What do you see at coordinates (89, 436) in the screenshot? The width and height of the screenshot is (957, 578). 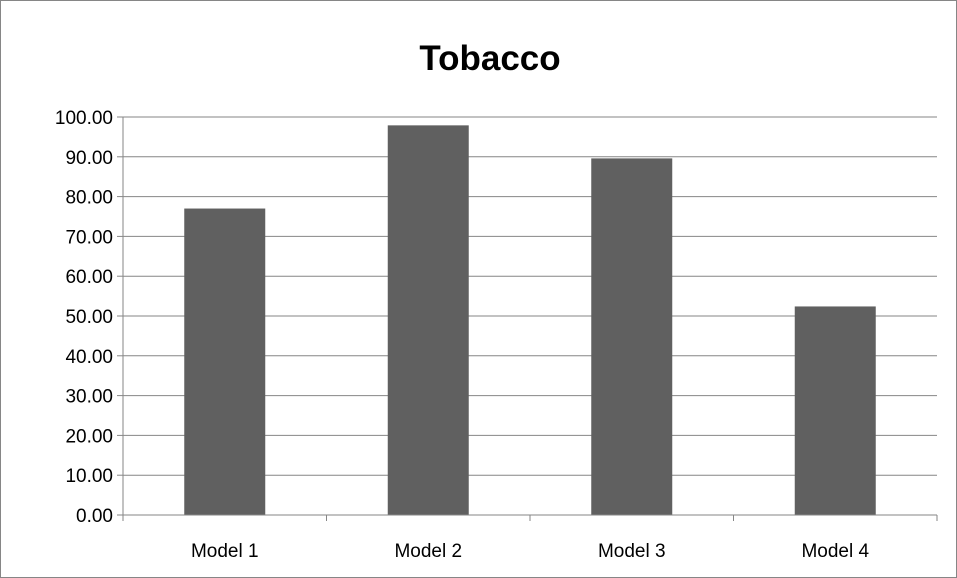 I see `y-tick-label: 20.00` at bounding box center [89, 436].